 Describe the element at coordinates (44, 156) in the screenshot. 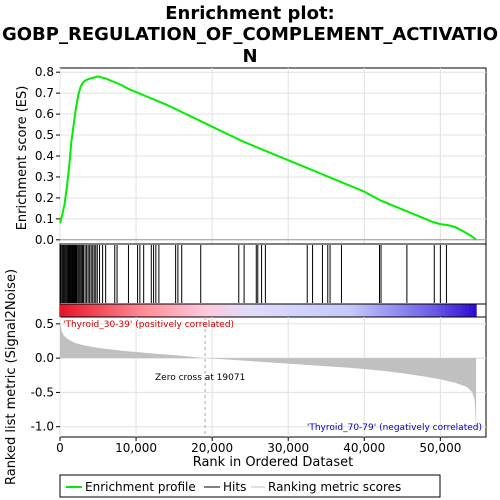

I see `es-y-tick-label: 0.4` at that location.